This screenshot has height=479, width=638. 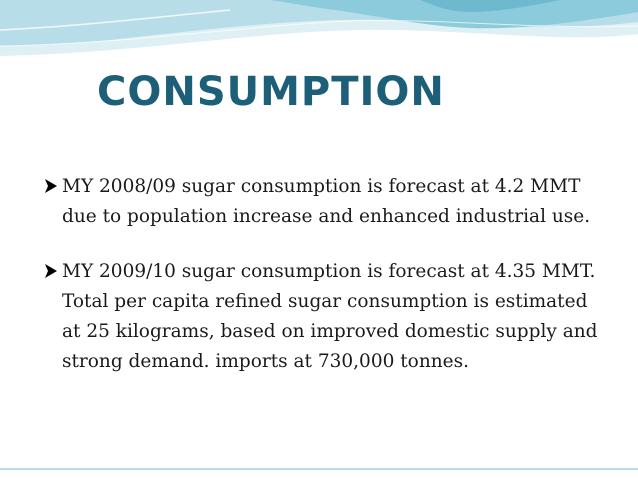 I want to click on bottom-divider, so click(x=319, y=469).